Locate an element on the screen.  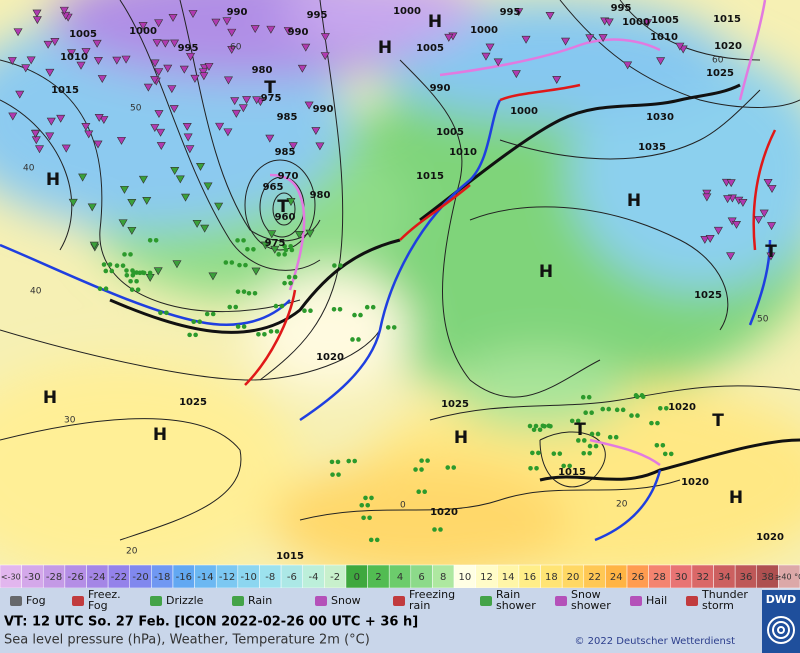
scale-label: -8 is located at coordinates (270, 577).